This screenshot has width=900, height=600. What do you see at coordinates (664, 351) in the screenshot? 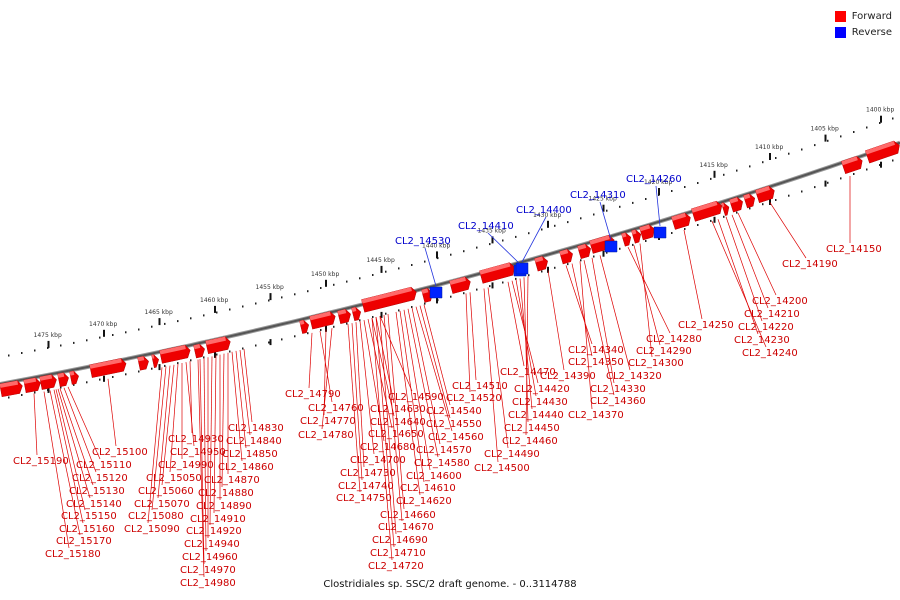
I see `gene-label-cl2-14290: CL2_14290` at bounding box center [664, 351].